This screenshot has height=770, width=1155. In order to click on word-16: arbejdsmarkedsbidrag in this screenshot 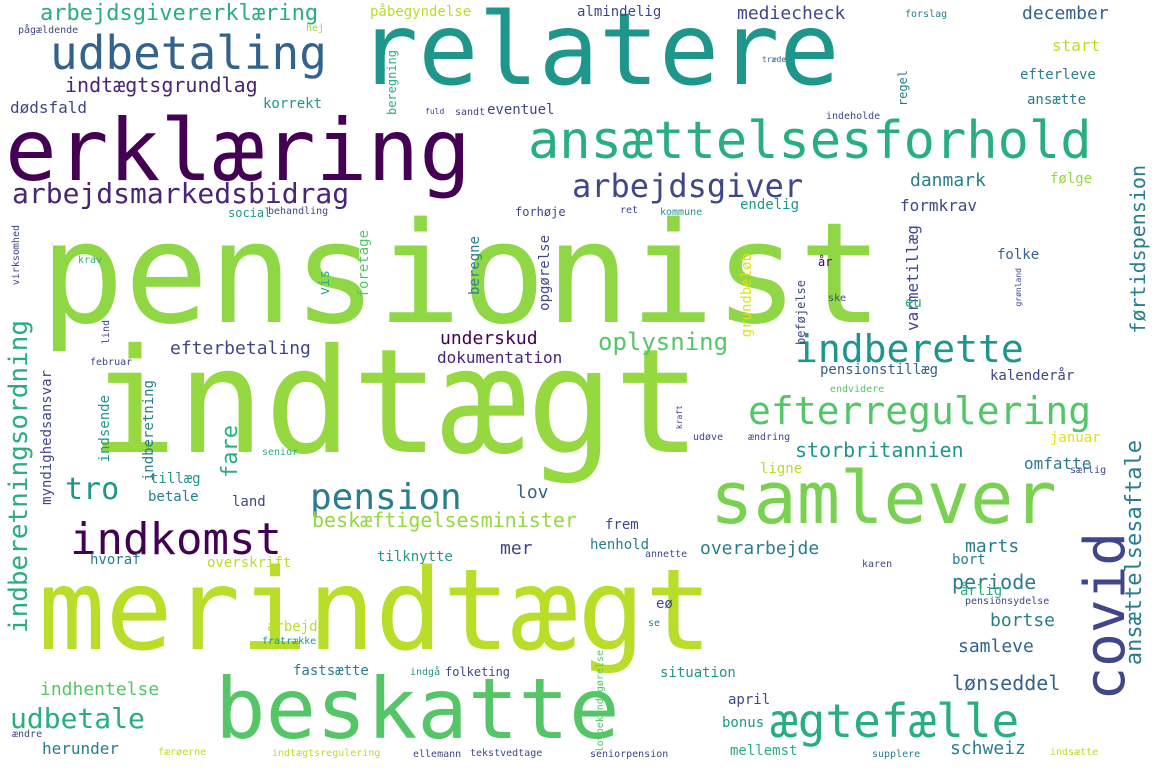, I will do `click(181, 193)`.